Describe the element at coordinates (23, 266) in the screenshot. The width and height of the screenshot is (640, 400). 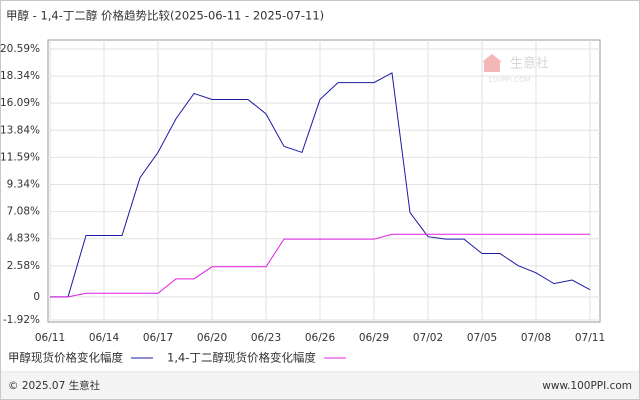
I see `y-tick-label: 2.58%` at that location.